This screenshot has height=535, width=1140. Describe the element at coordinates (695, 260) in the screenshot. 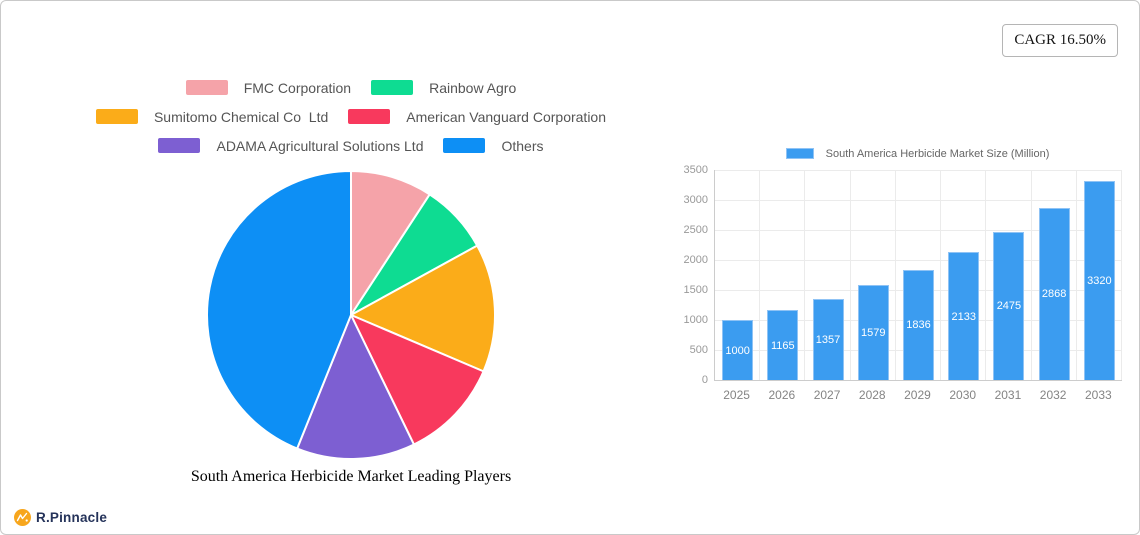

I see `y-axis-tick-label: 2000` at that location.